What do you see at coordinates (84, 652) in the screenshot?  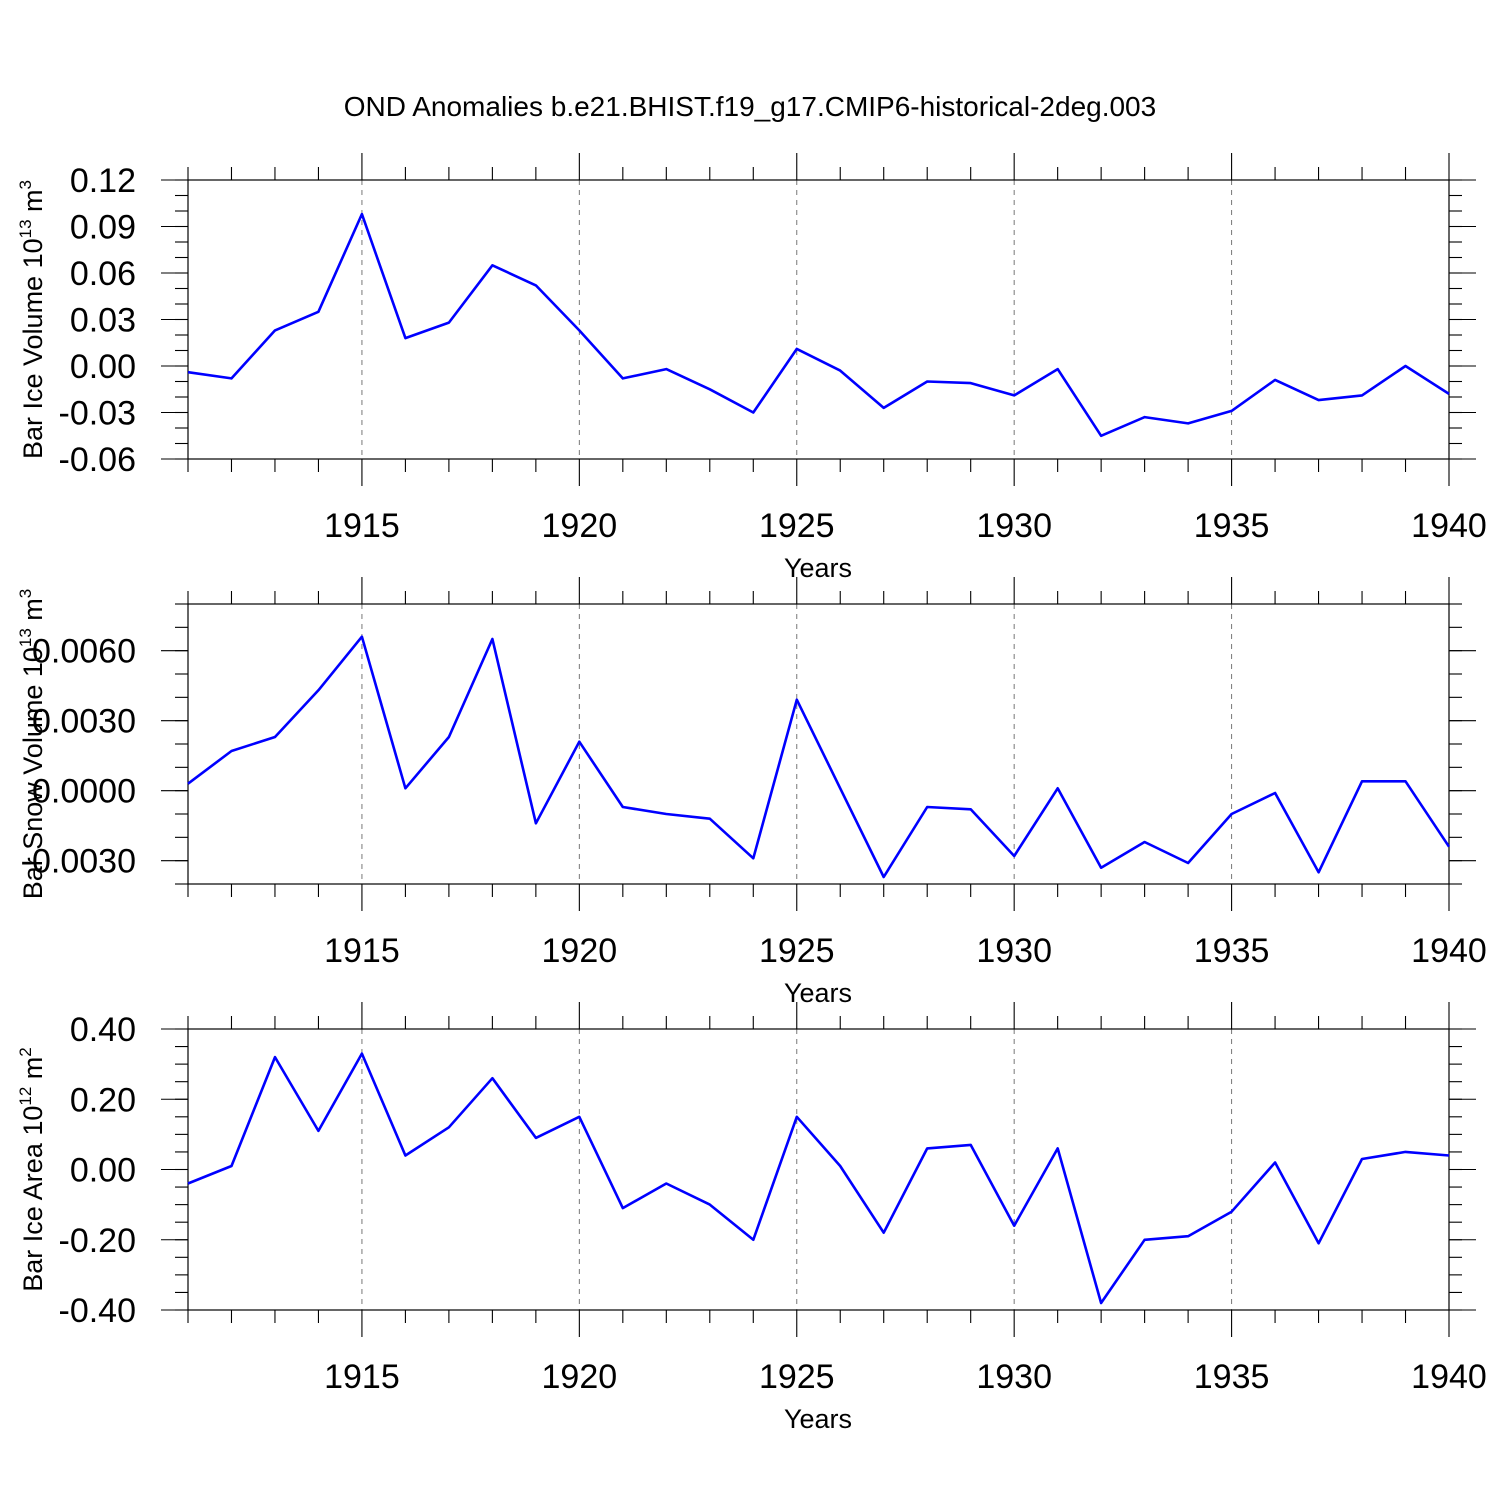 I see `y-tick-label: 0.0060` at bounding box center [84, 652].